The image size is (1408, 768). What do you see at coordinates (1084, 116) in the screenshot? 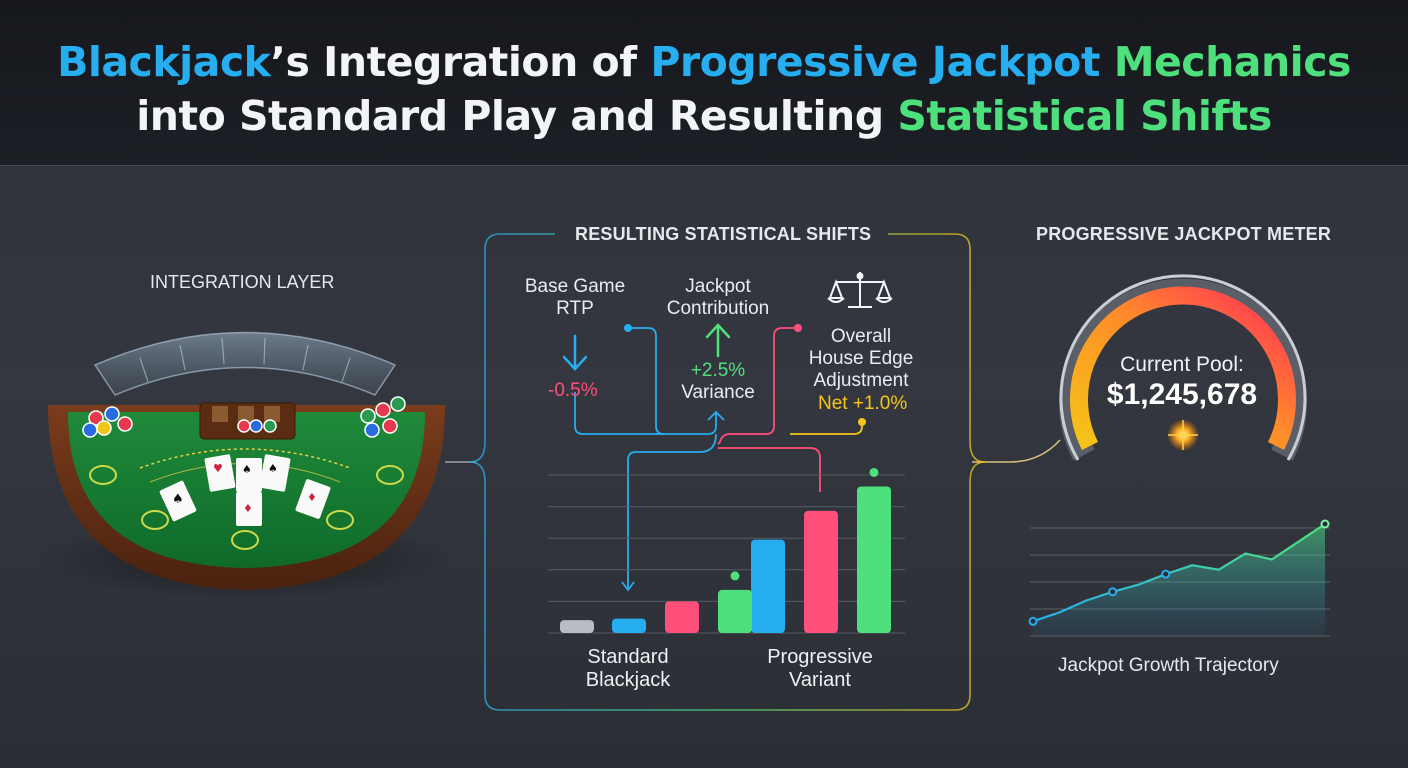
I see `title-statistical-shifts: Statistical Shifts` at bounding box center [1084, 116].